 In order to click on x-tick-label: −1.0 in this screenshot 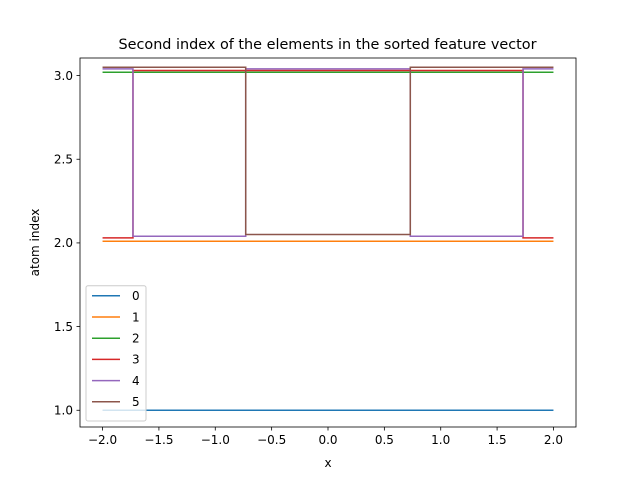, I will do `click(215, 440)`.